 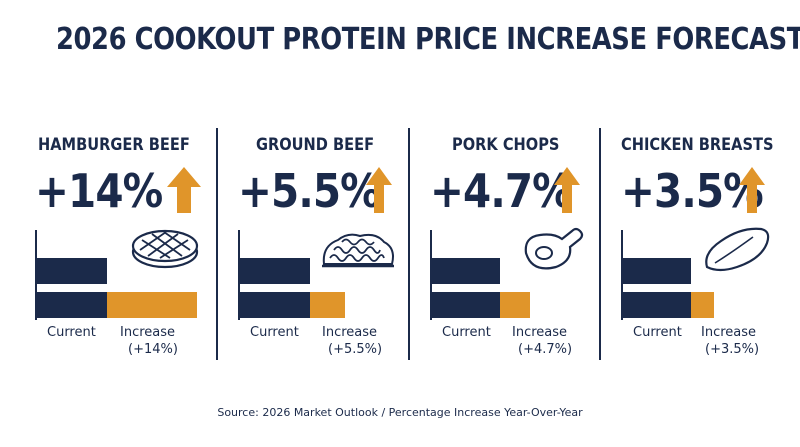 What do you see at coordinates (114, 145) in the screenshot?
I see `category-label: HAMBURGER BEEF` at bounding box center [114, 145].